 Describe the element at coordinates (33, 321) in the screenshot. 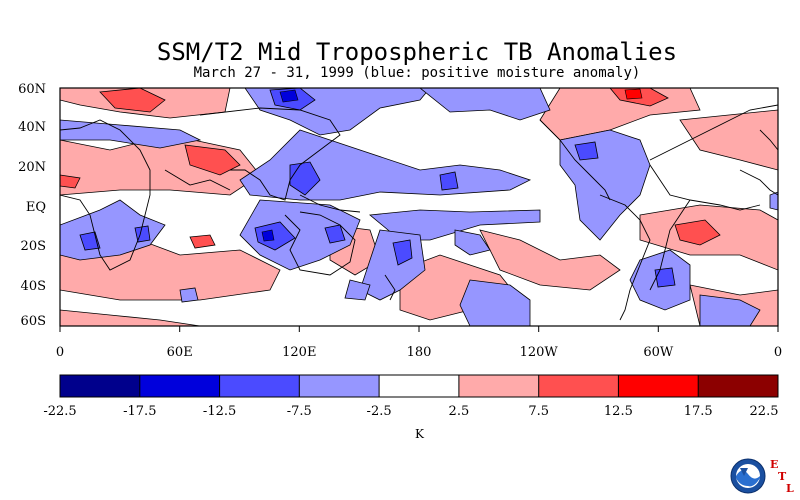

I see `lat-label-60s: 60S` at that location.